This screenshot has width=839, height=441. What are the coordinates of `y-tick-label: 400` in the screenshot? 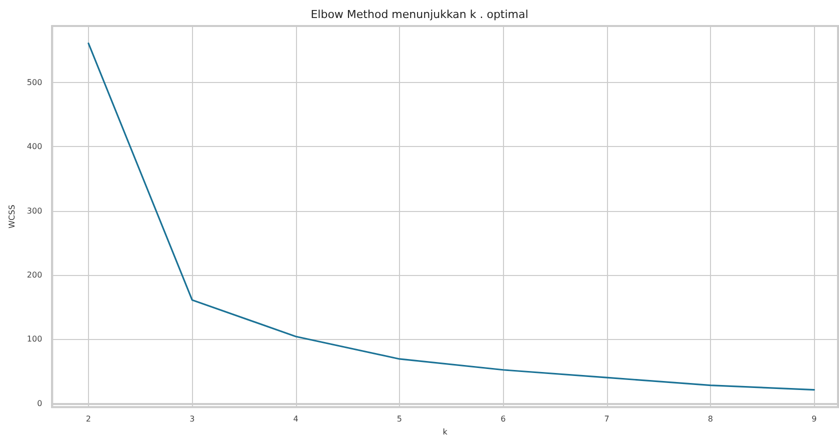 It's located at (34, 147).